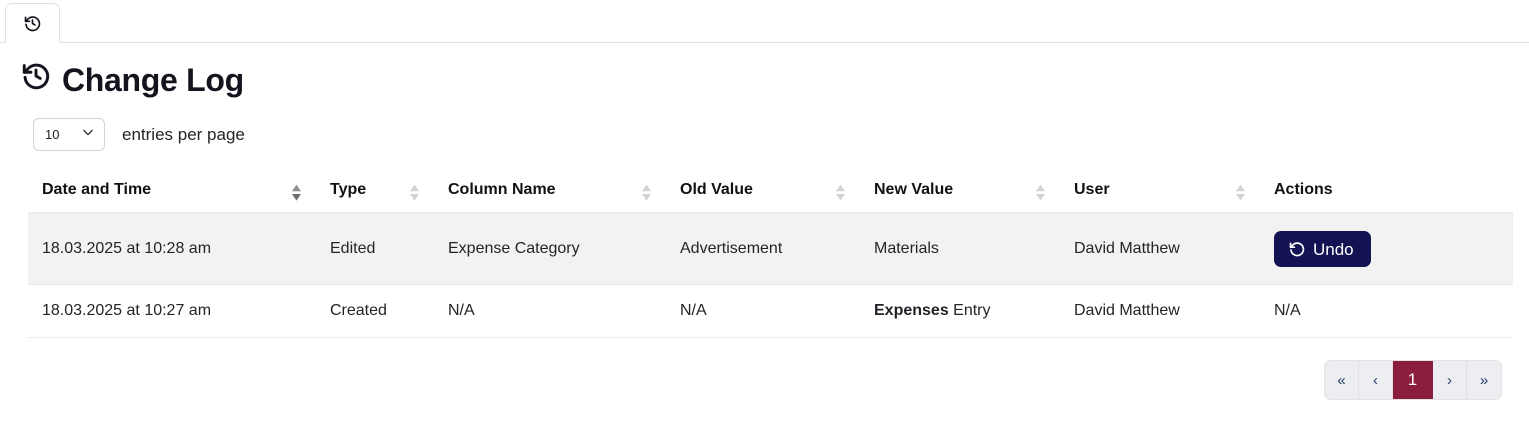 The height and width of the screenshot is (424, 1529). Describe the element at coordinates (911, 310) in the screenshot. I see `cell-new-value-bold: Expenses` at that location.